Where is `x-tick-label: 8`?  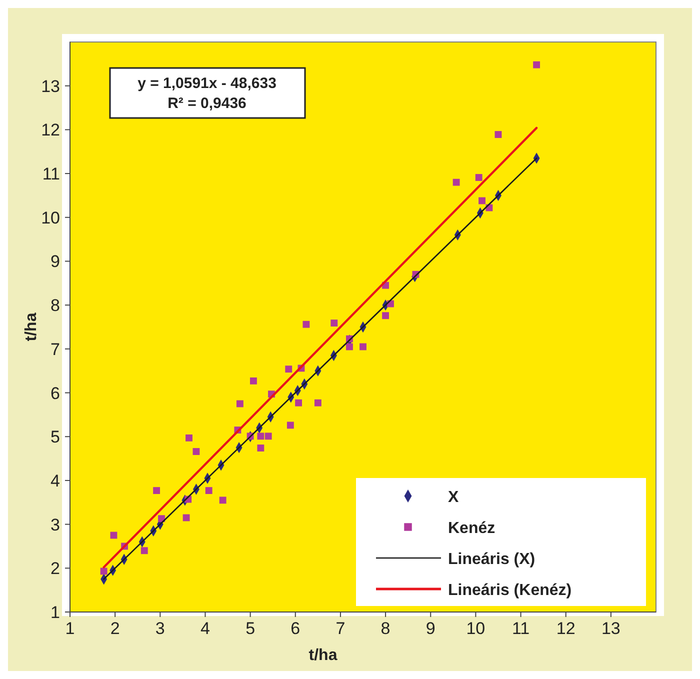
x-tick-label: 8 is located at coordinates (385, 628).